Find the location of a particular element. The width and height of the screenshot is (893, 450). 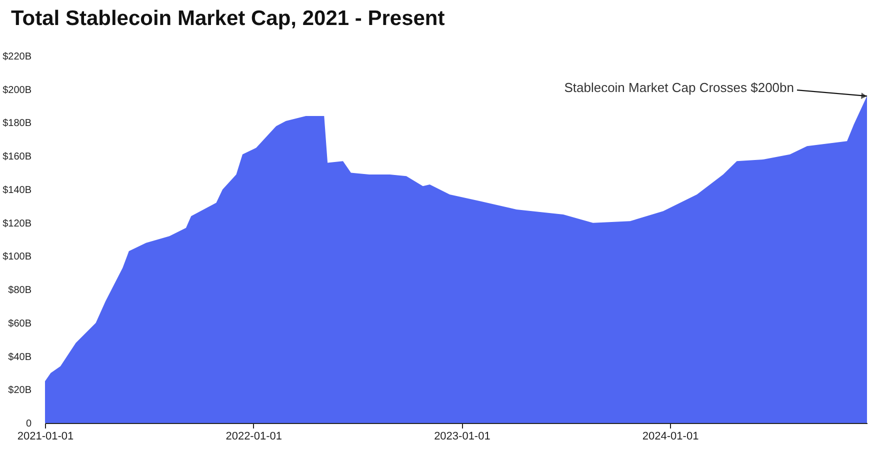

y-tick-label: $40B is located at coordinates (20, 357).